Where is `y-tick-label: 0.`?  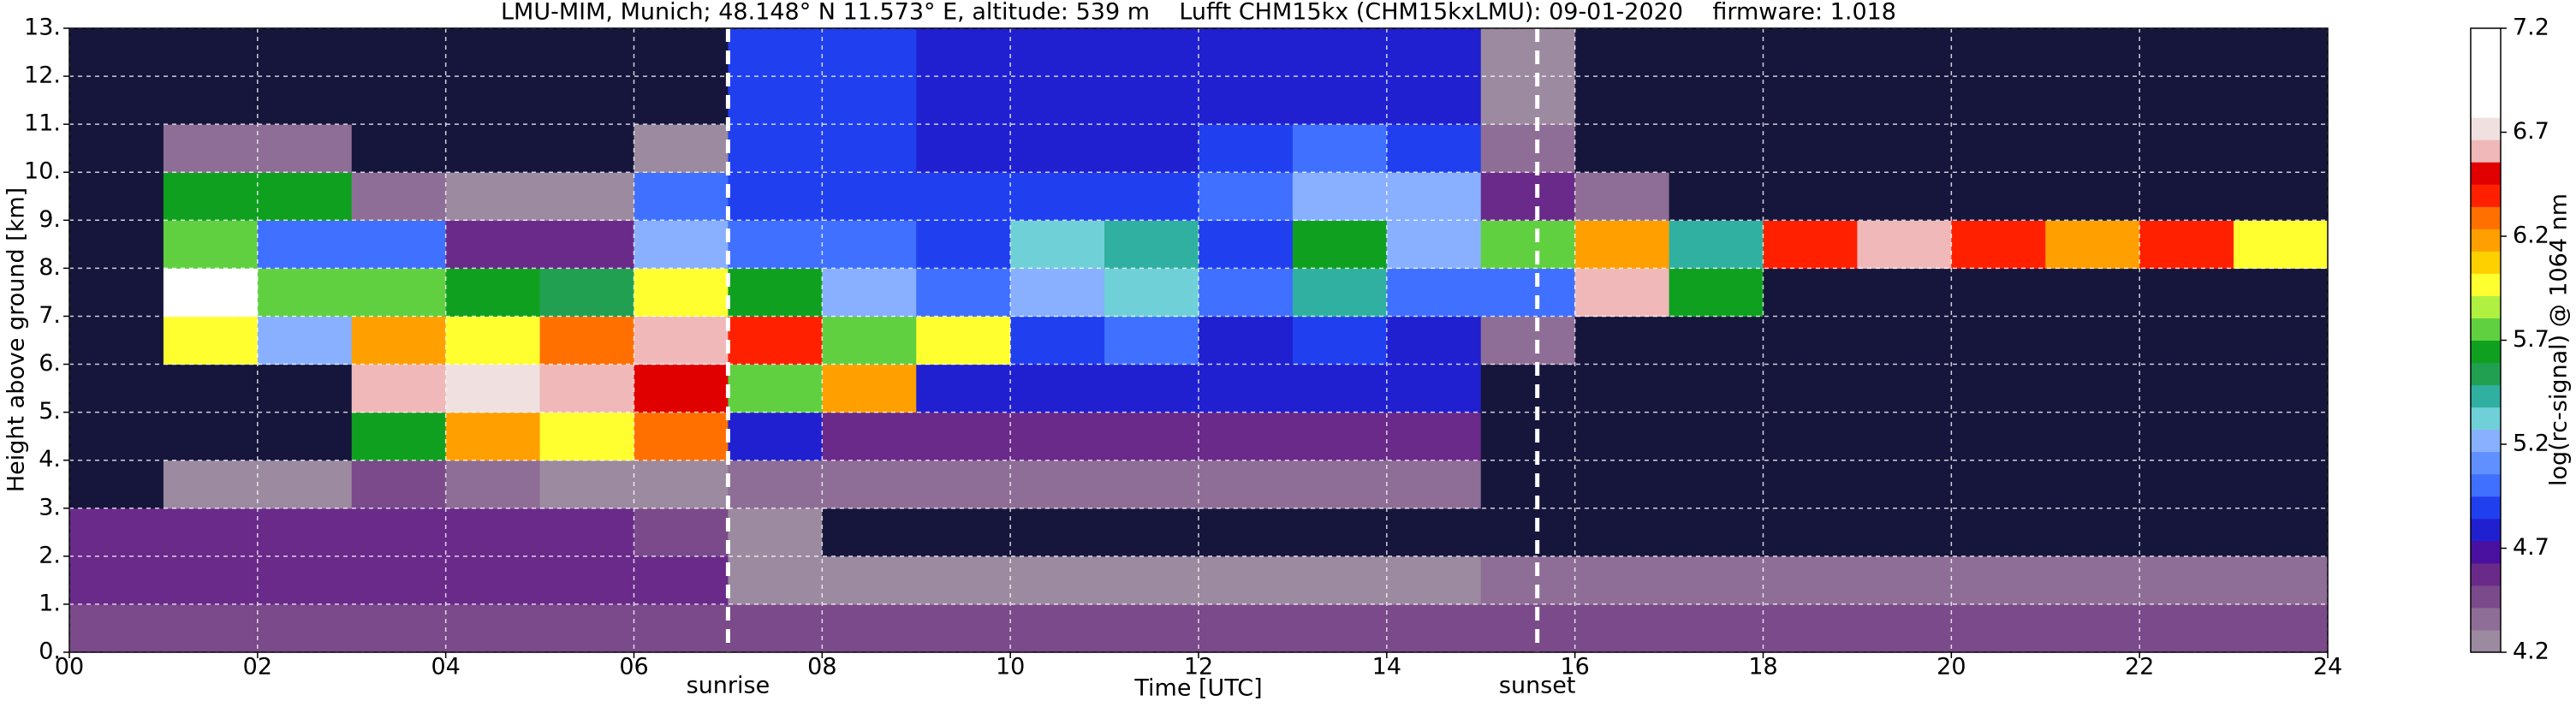 y-tick-label: 0. is located at coordinates (50, 652).